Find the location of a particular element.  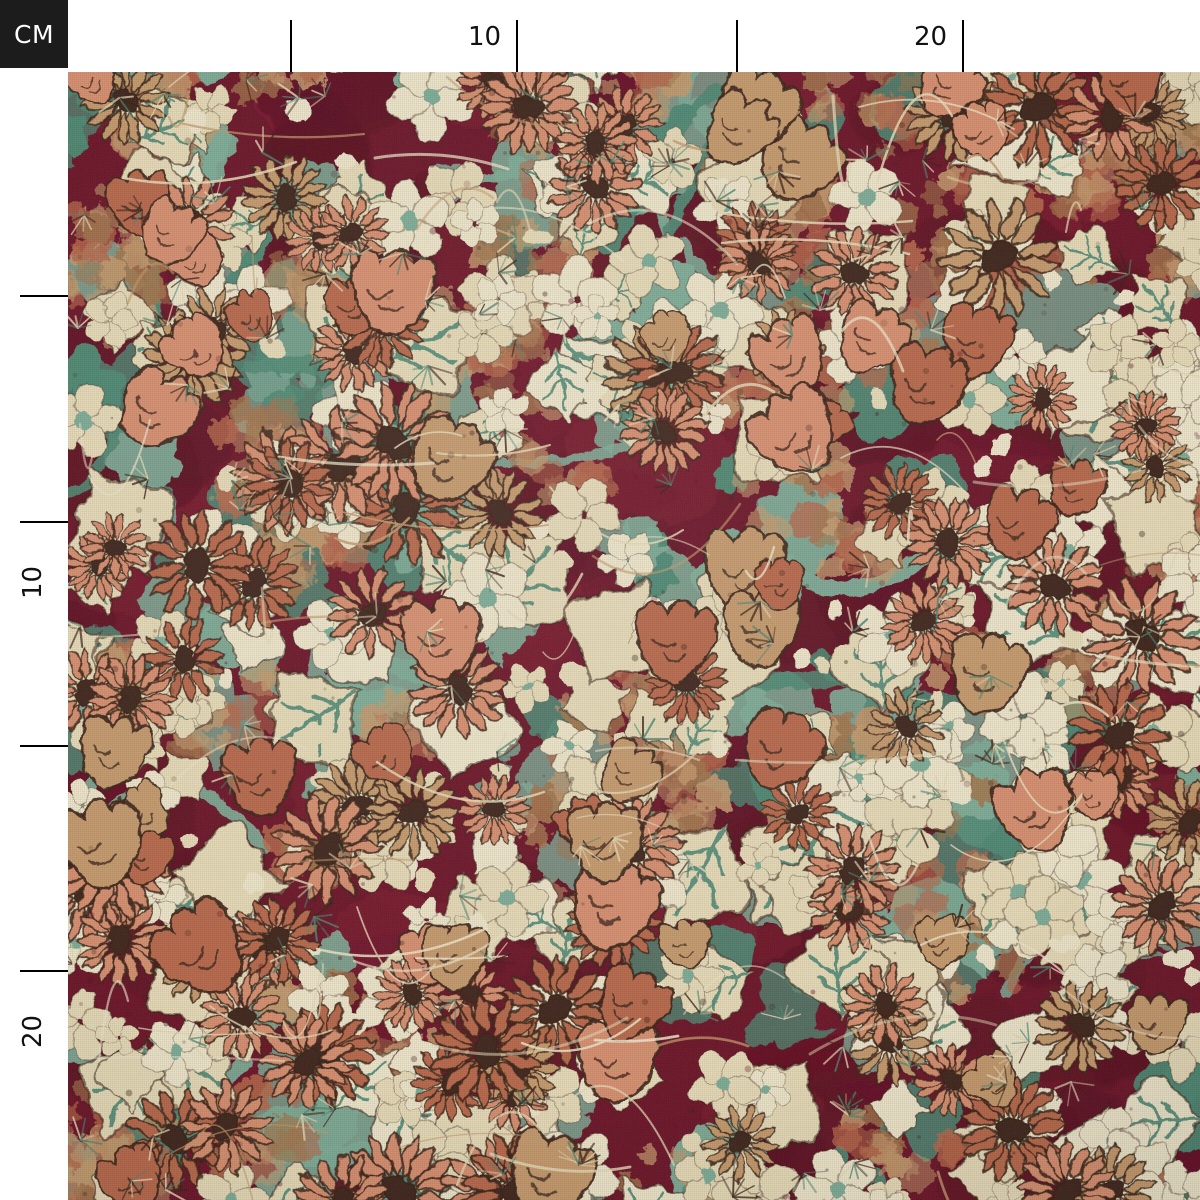

unit-badge-label: CM is located at coordinates (34, 34).